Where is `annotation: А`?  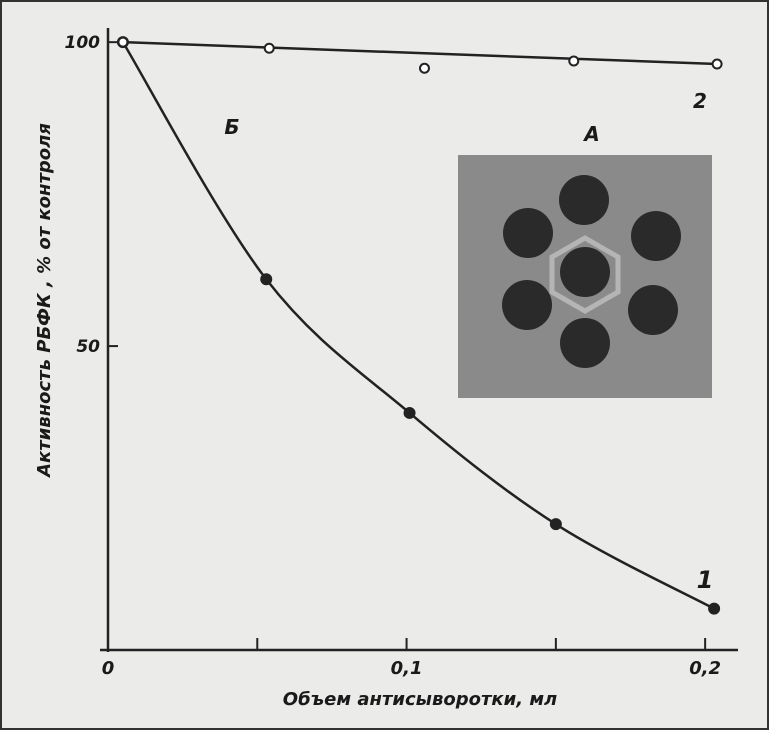 annotation: А is located at coordinates (590, 134).